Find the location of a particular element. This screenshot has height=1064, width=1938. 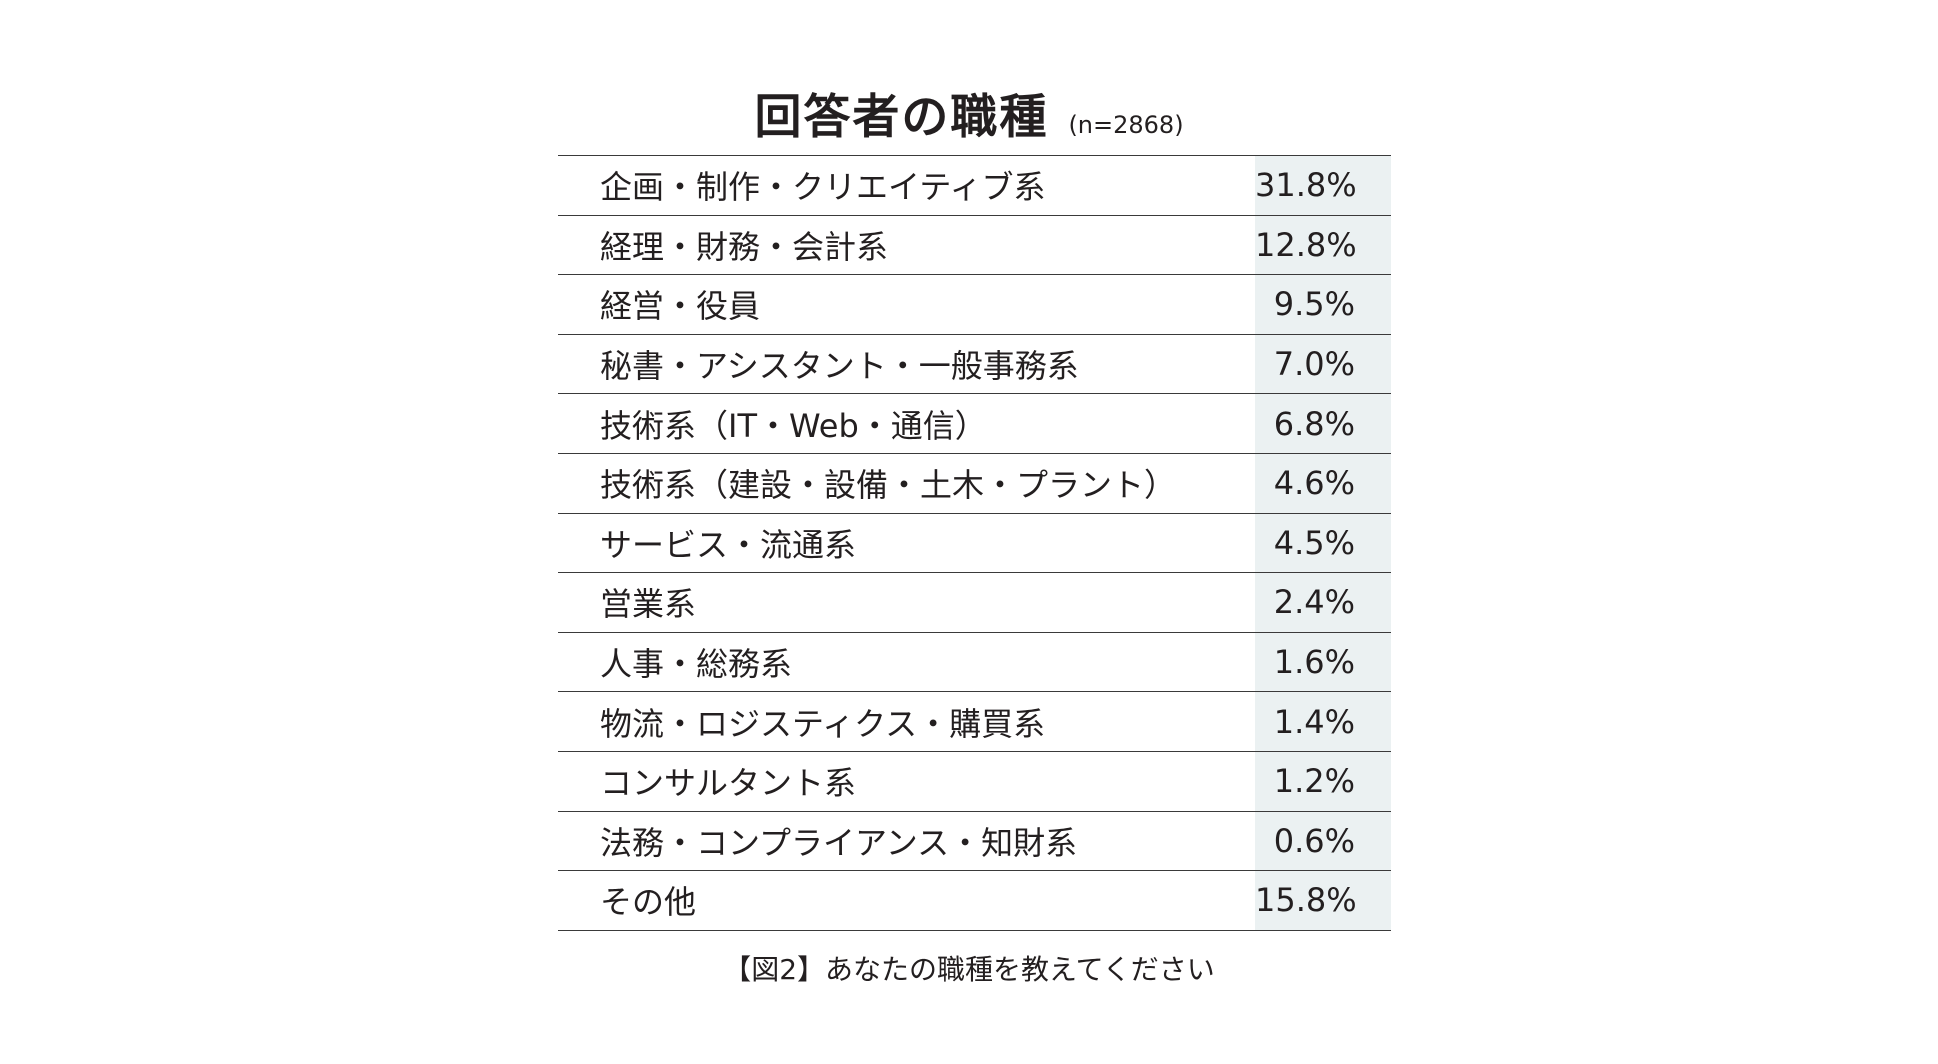

category-label: 技術系（建設・設備・土木・プラント） is located at coordinates (906, 483).